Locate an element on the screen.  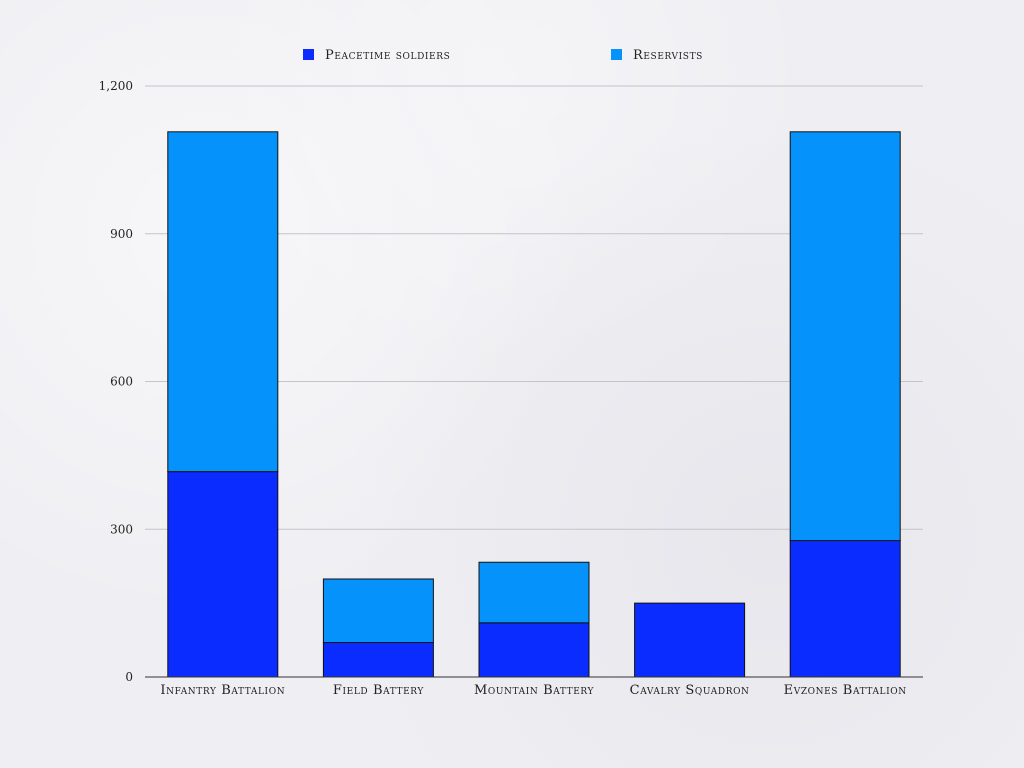
y-tick-label: 600 is located at coordinates (121, 382).